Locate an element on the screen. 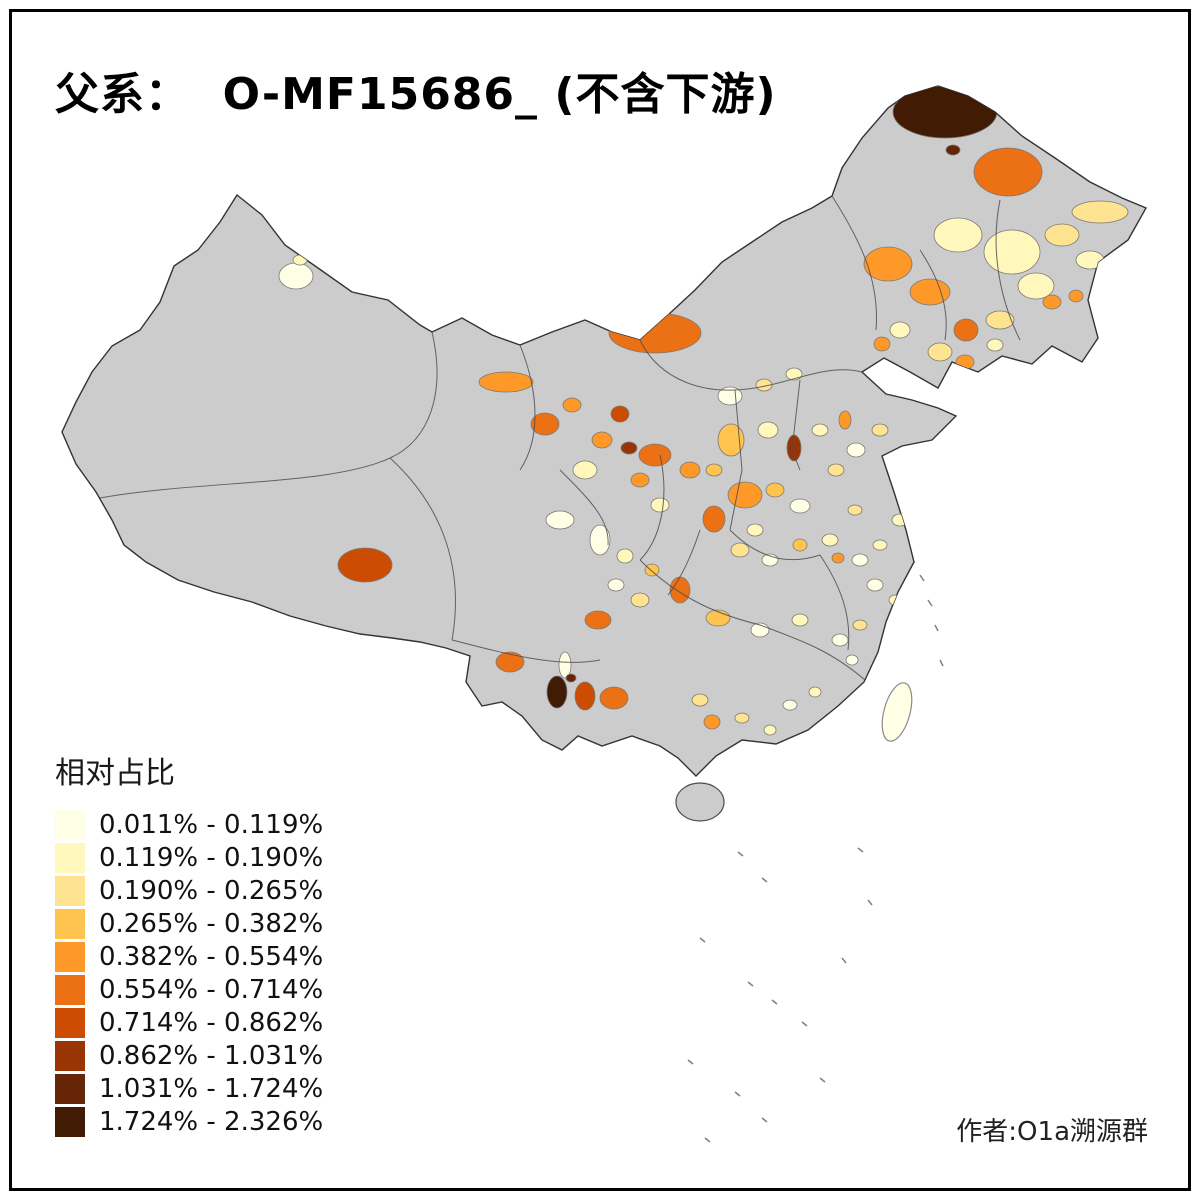  legend-item: 1.031% - 1.724% is located at coordinates (189, 1088).